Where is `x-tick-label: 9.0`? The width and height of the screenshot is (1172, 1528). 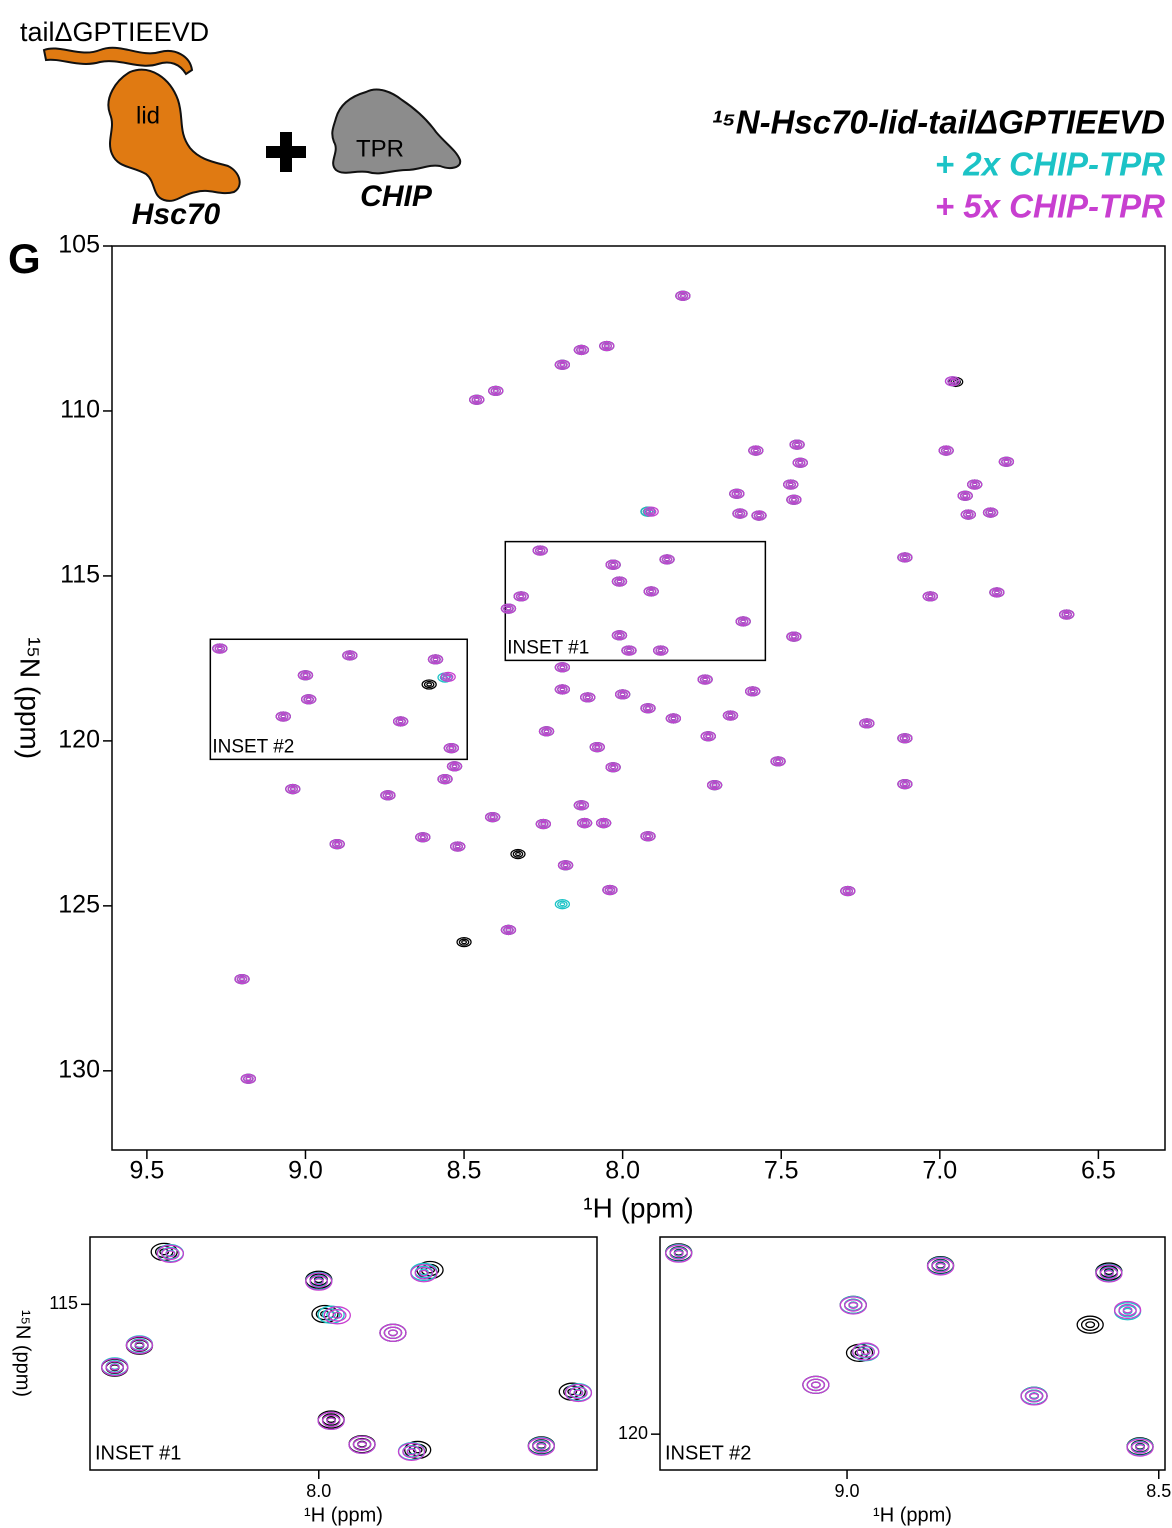
x-tick-label: 9.0 is located at coordinates (847, 1491).